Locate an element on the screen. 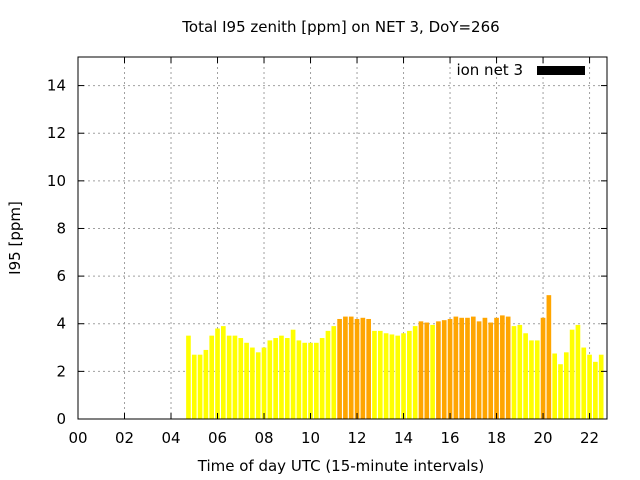  legend: ion net 3 is located at coordinates (520, 70).